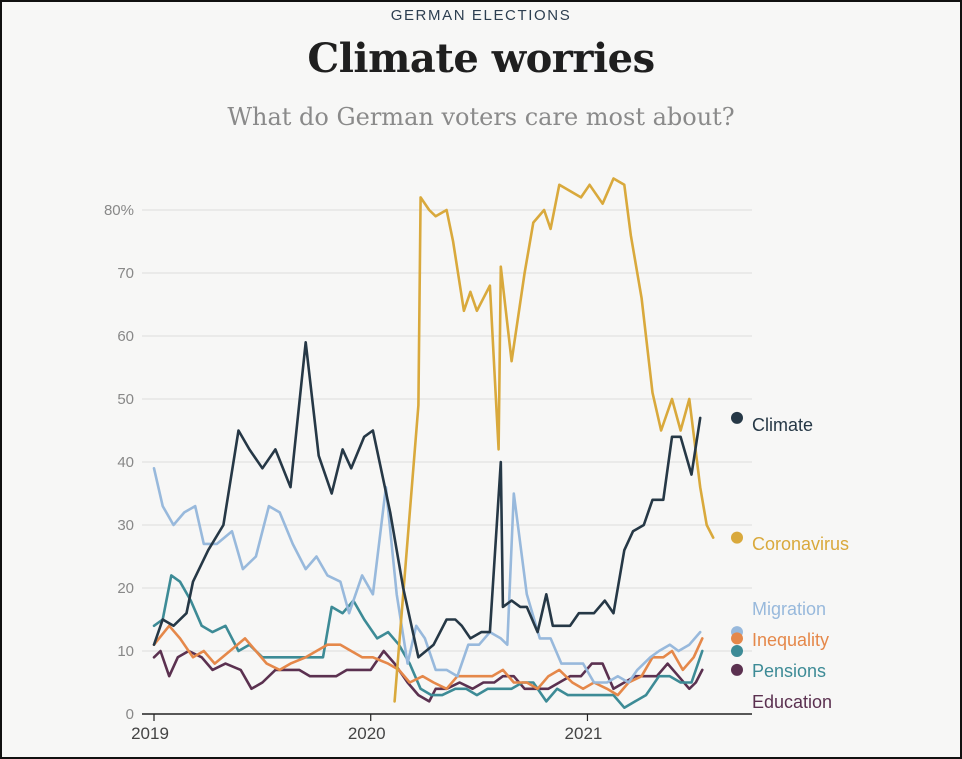 This screenshot has height=759, width=962. I want to click on chart-kicker: GERMAN ELECTIONS, so click(481, 15).